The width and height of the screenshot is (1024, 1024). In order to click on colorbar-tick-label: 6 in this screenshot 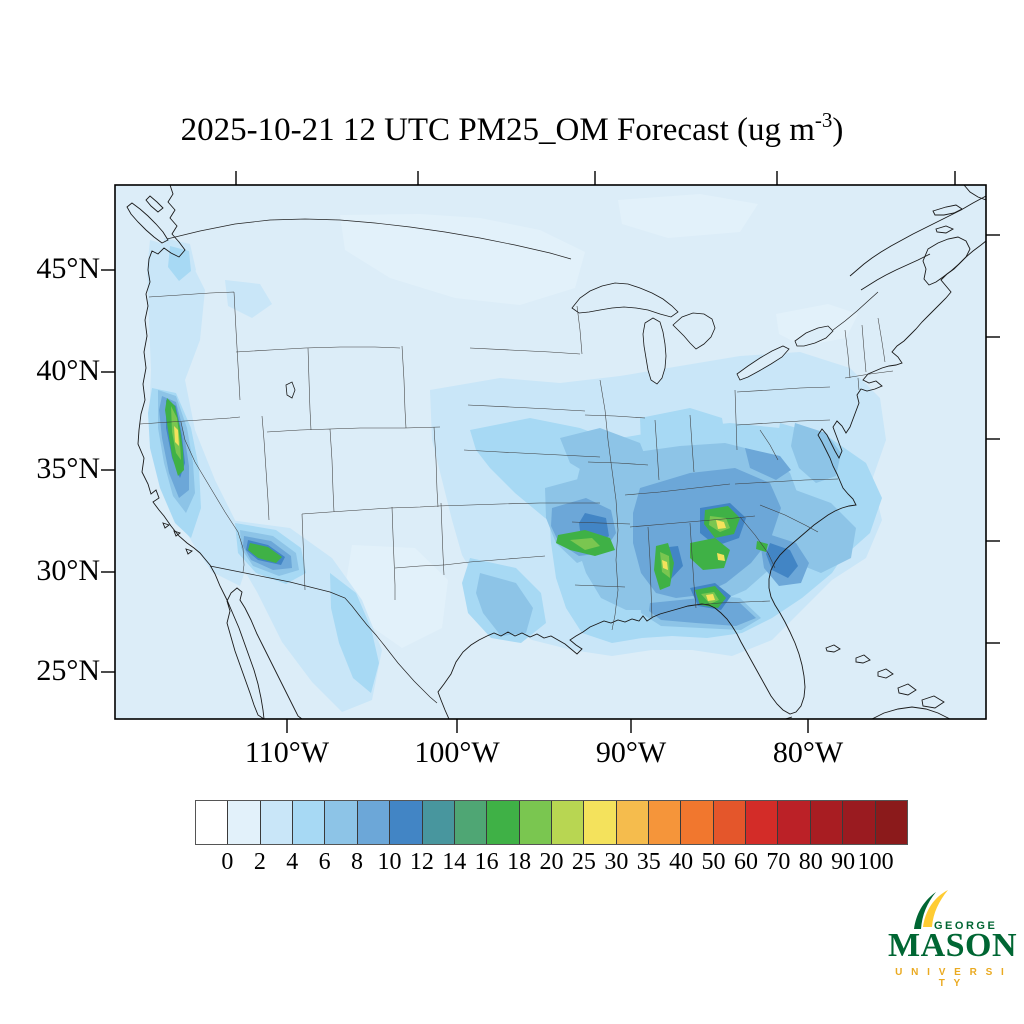, I will do `click(324, 862)`.